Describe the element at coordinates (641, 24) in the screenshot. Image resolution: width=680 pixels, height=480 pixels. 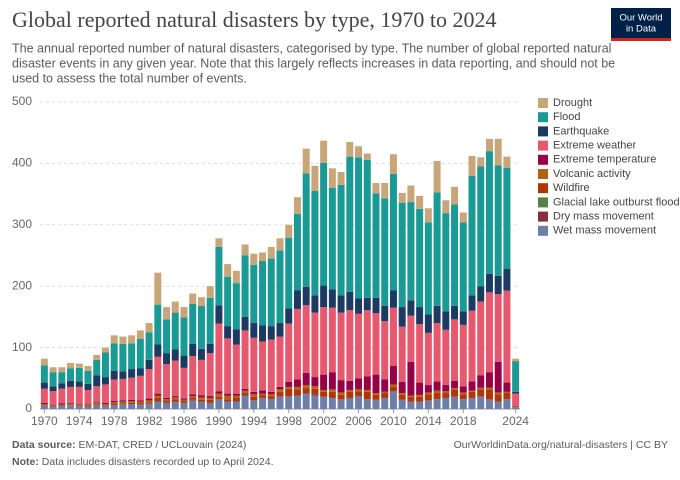
I see `logo-box` at that location.